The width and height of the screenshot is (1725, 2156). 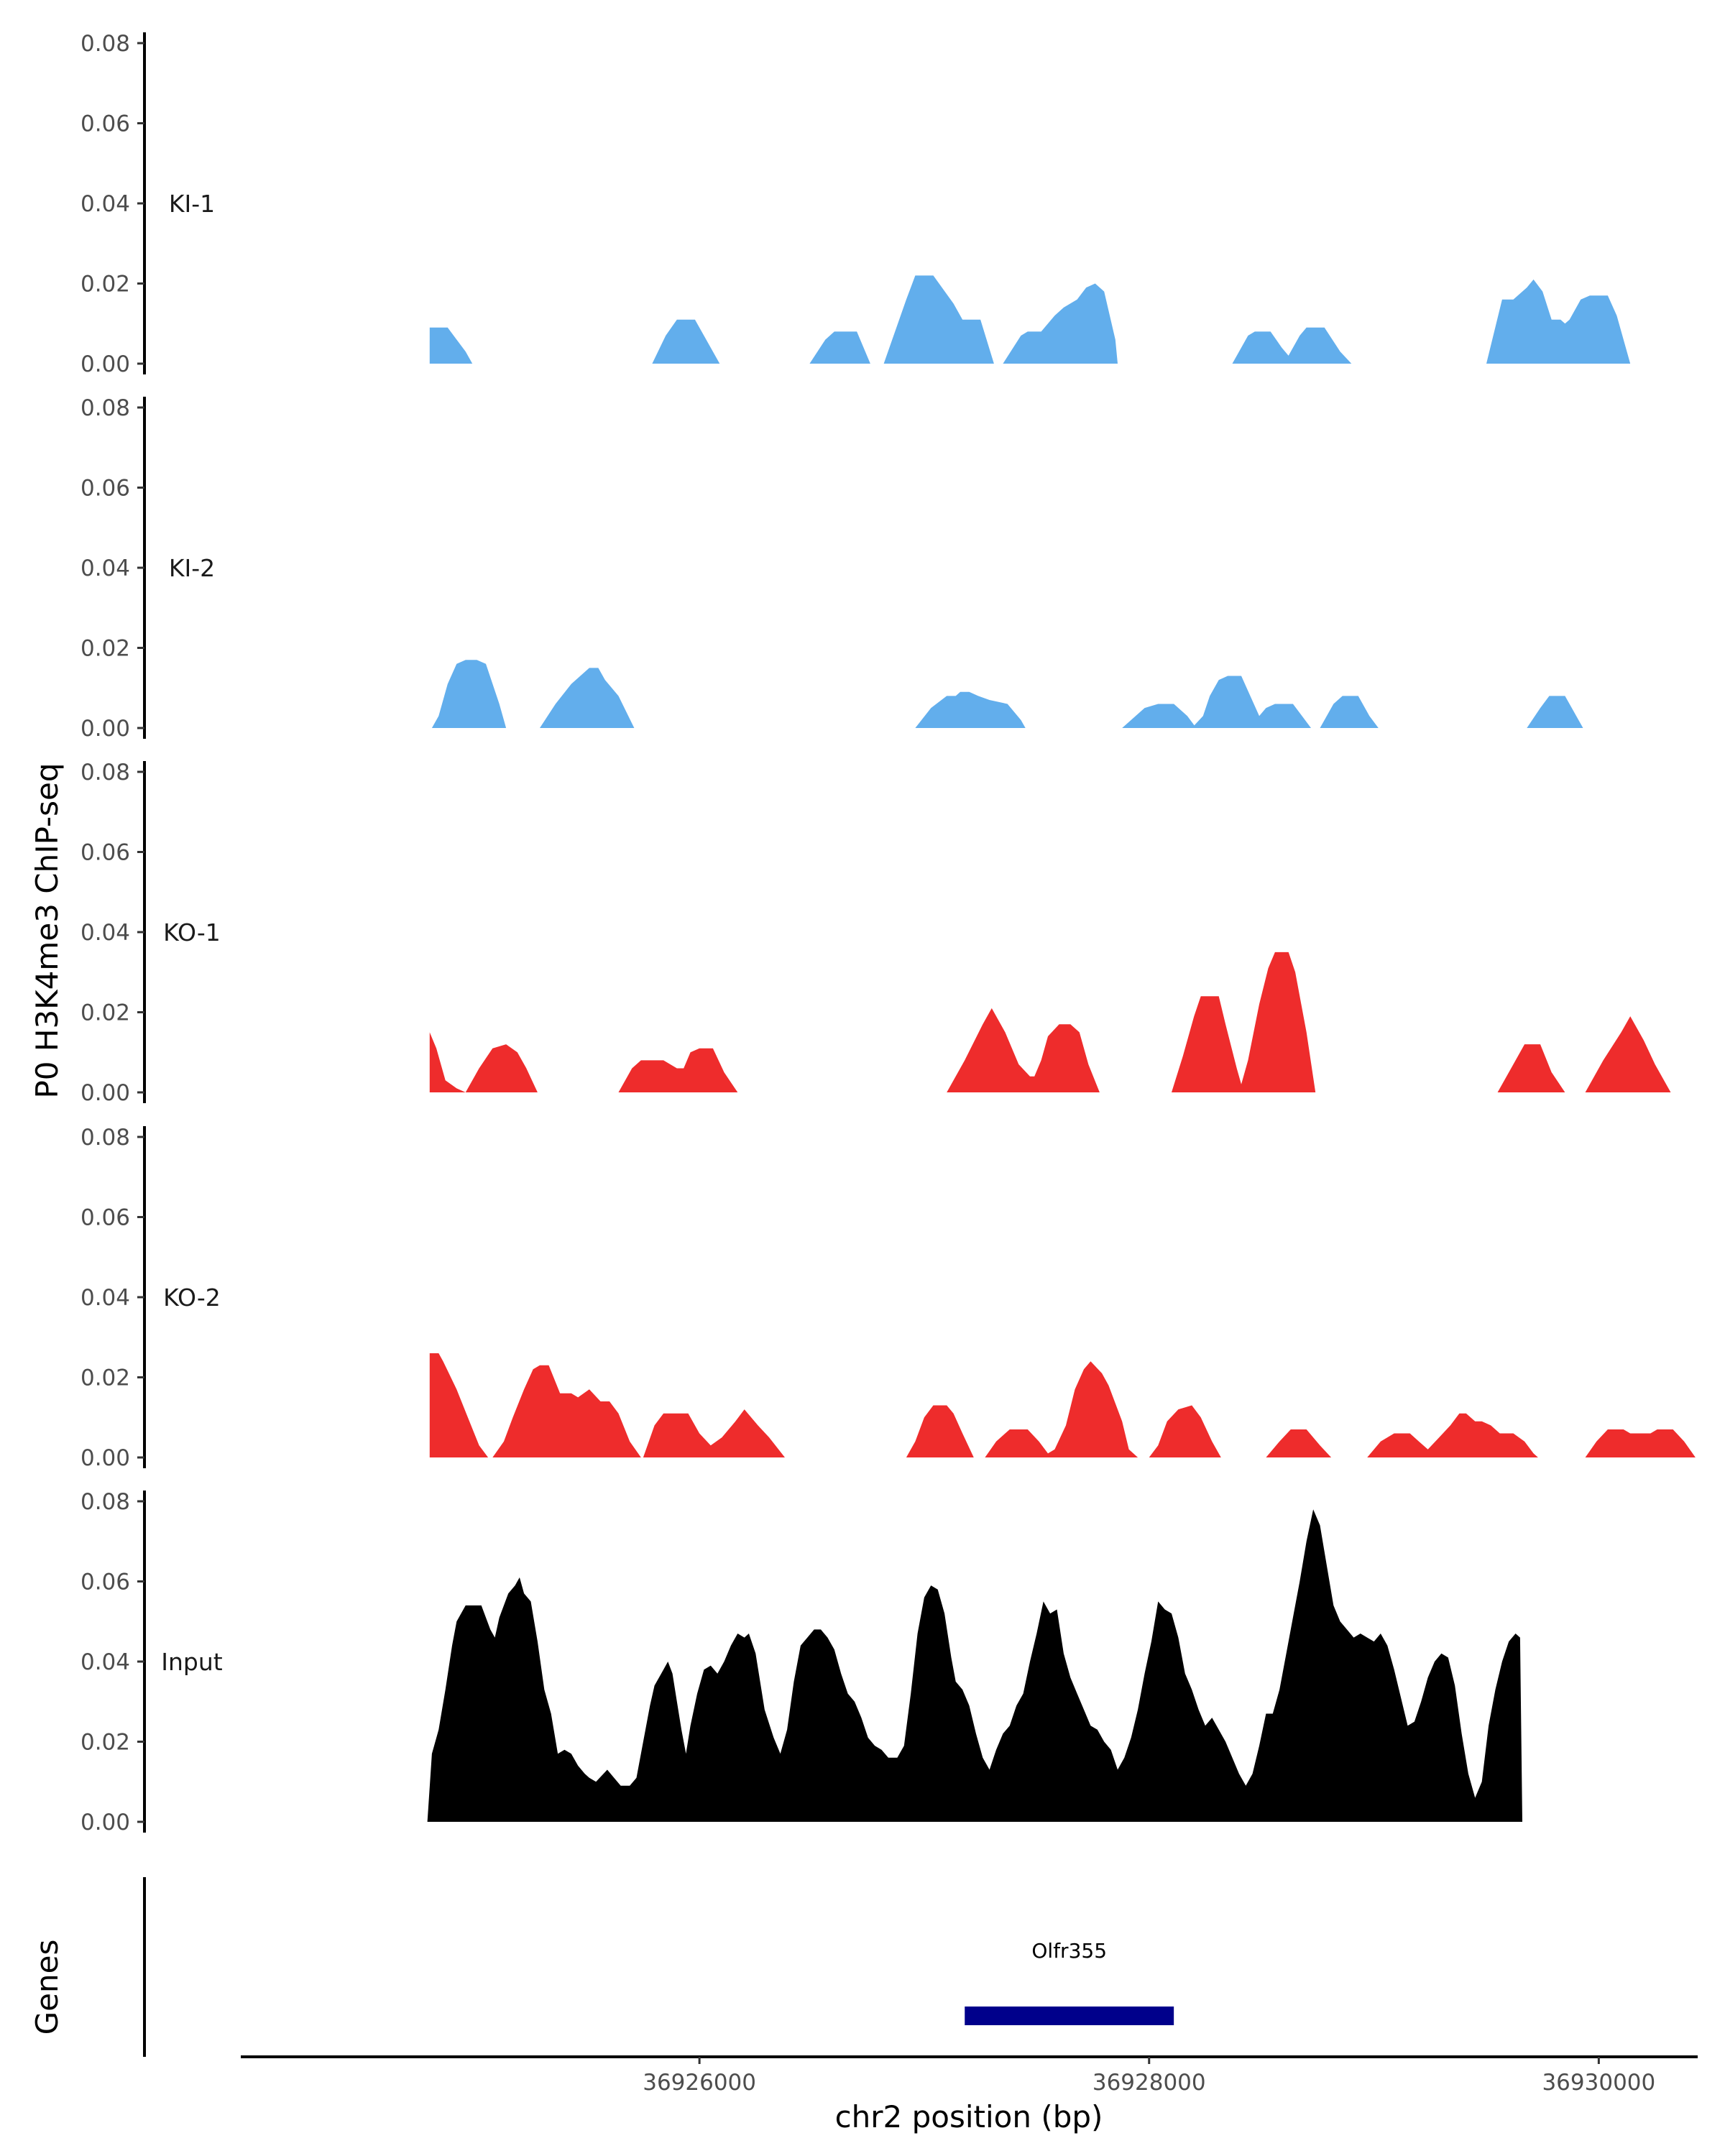 What do you see at coordinates (699, 2083) in the screenshot?
I see `x-tick-label: 36926000` at bounding box center [699, 2083].